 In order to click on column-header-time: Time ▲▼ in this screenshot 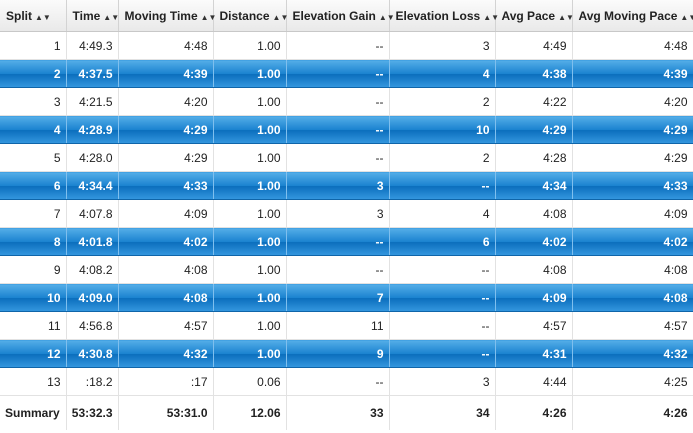, I will do `click(93, 16)`.